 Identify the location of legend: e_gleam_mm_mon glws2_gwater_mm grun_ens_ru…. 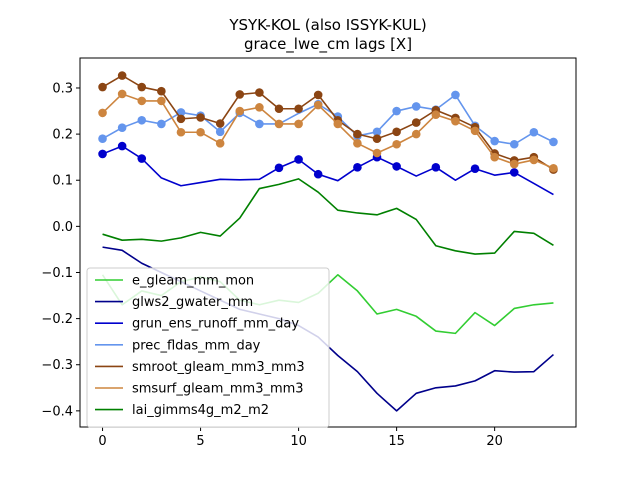
(208, 347).